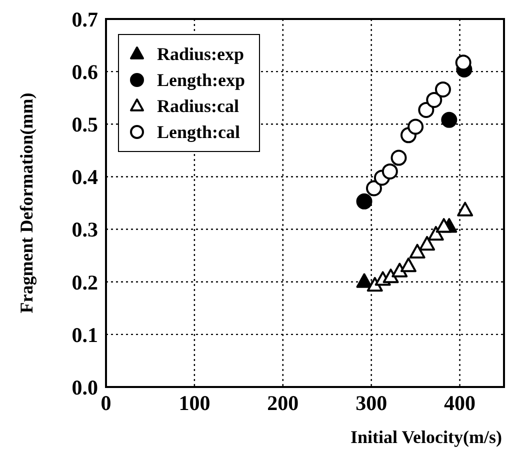  I want to click on x-tick-label: 0, so click(106, 402).